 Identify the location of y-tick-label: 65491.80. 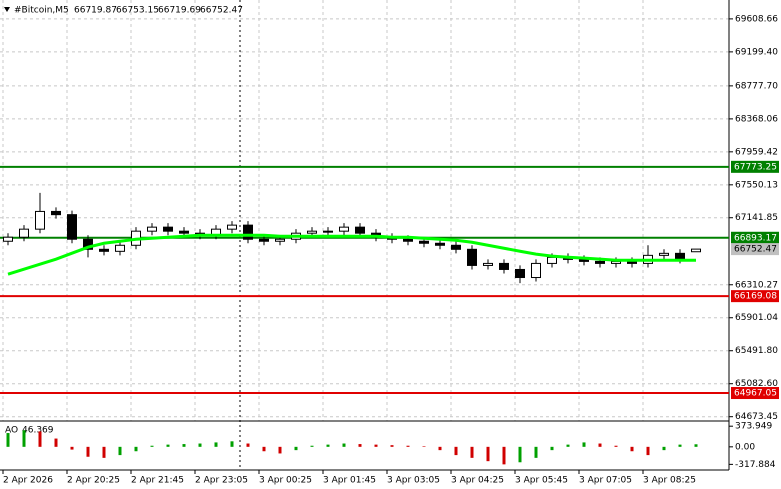
(756, 351).